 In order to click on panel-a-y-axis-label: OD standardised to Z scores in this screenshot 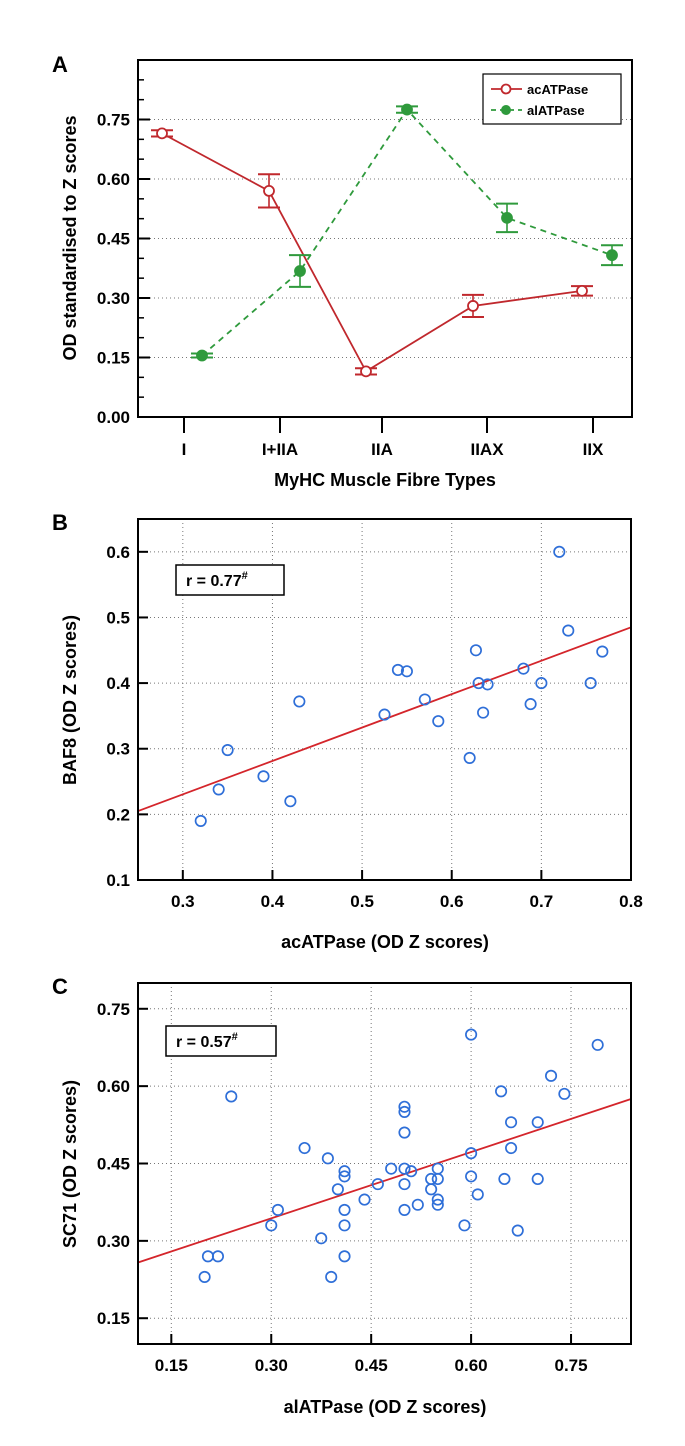, I will do `click(70, 237)`.